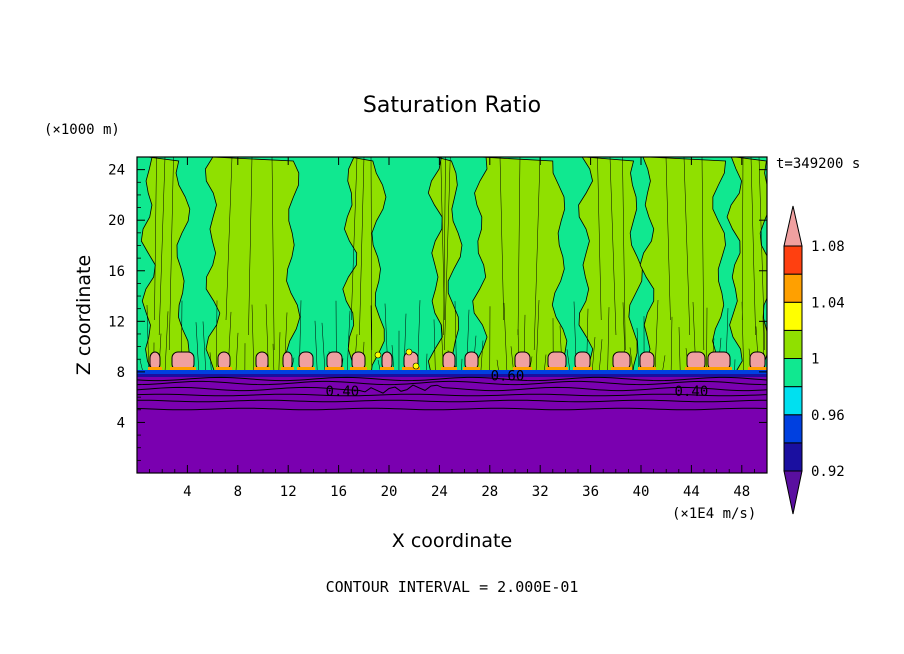 This screenshot has width=904, height=654. Describe the element at coordinates (452, 375) in the screenshot. I see `navy-fringe` at that location.